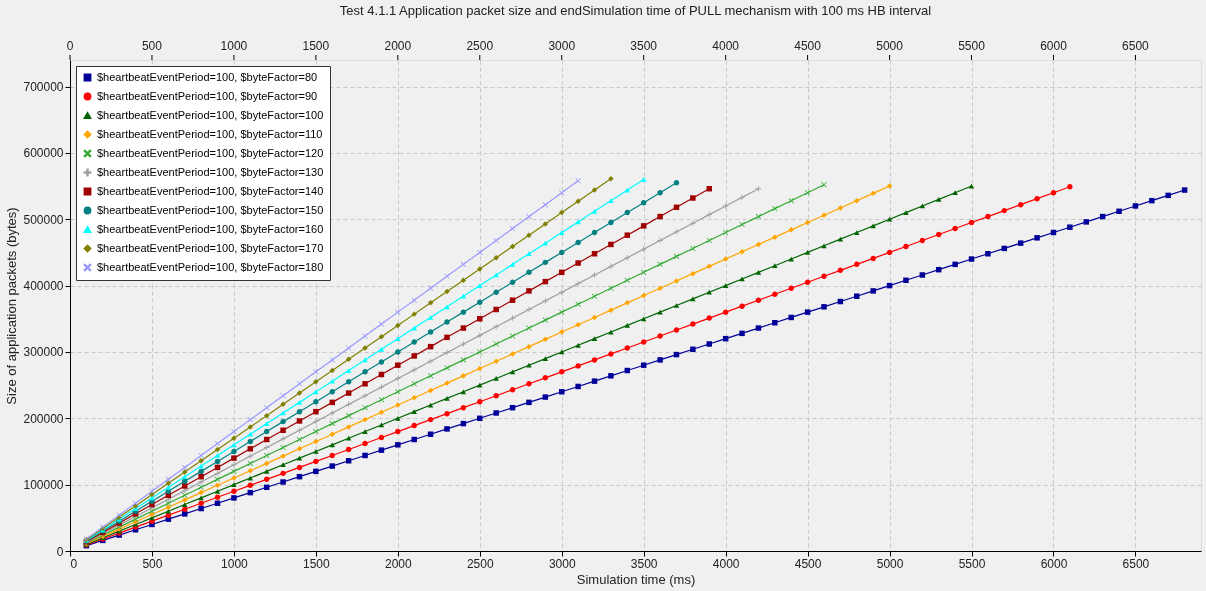 Image resolution: width=1206 pixels, height=591 pixels. Describe the element at coordinates (210, 228) in the screenshot. I see `legend-label: $heartbeatEventPeriod=100, $byteFactor=160` at that location.